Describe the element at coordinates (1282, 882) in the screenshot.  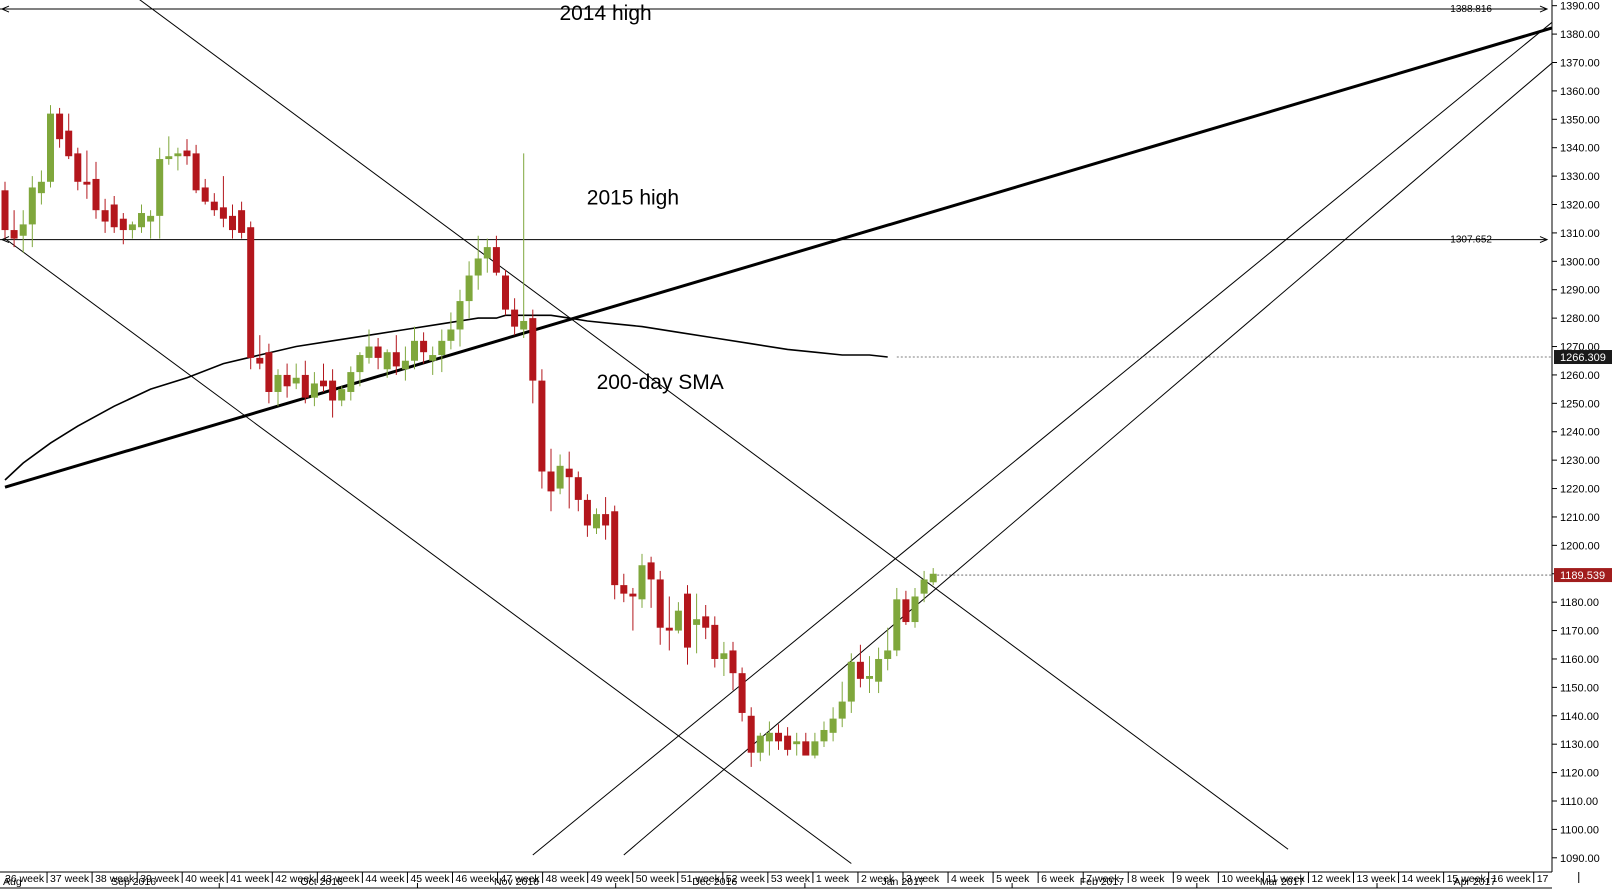
I see `month-label: Mar 2017` at that location.